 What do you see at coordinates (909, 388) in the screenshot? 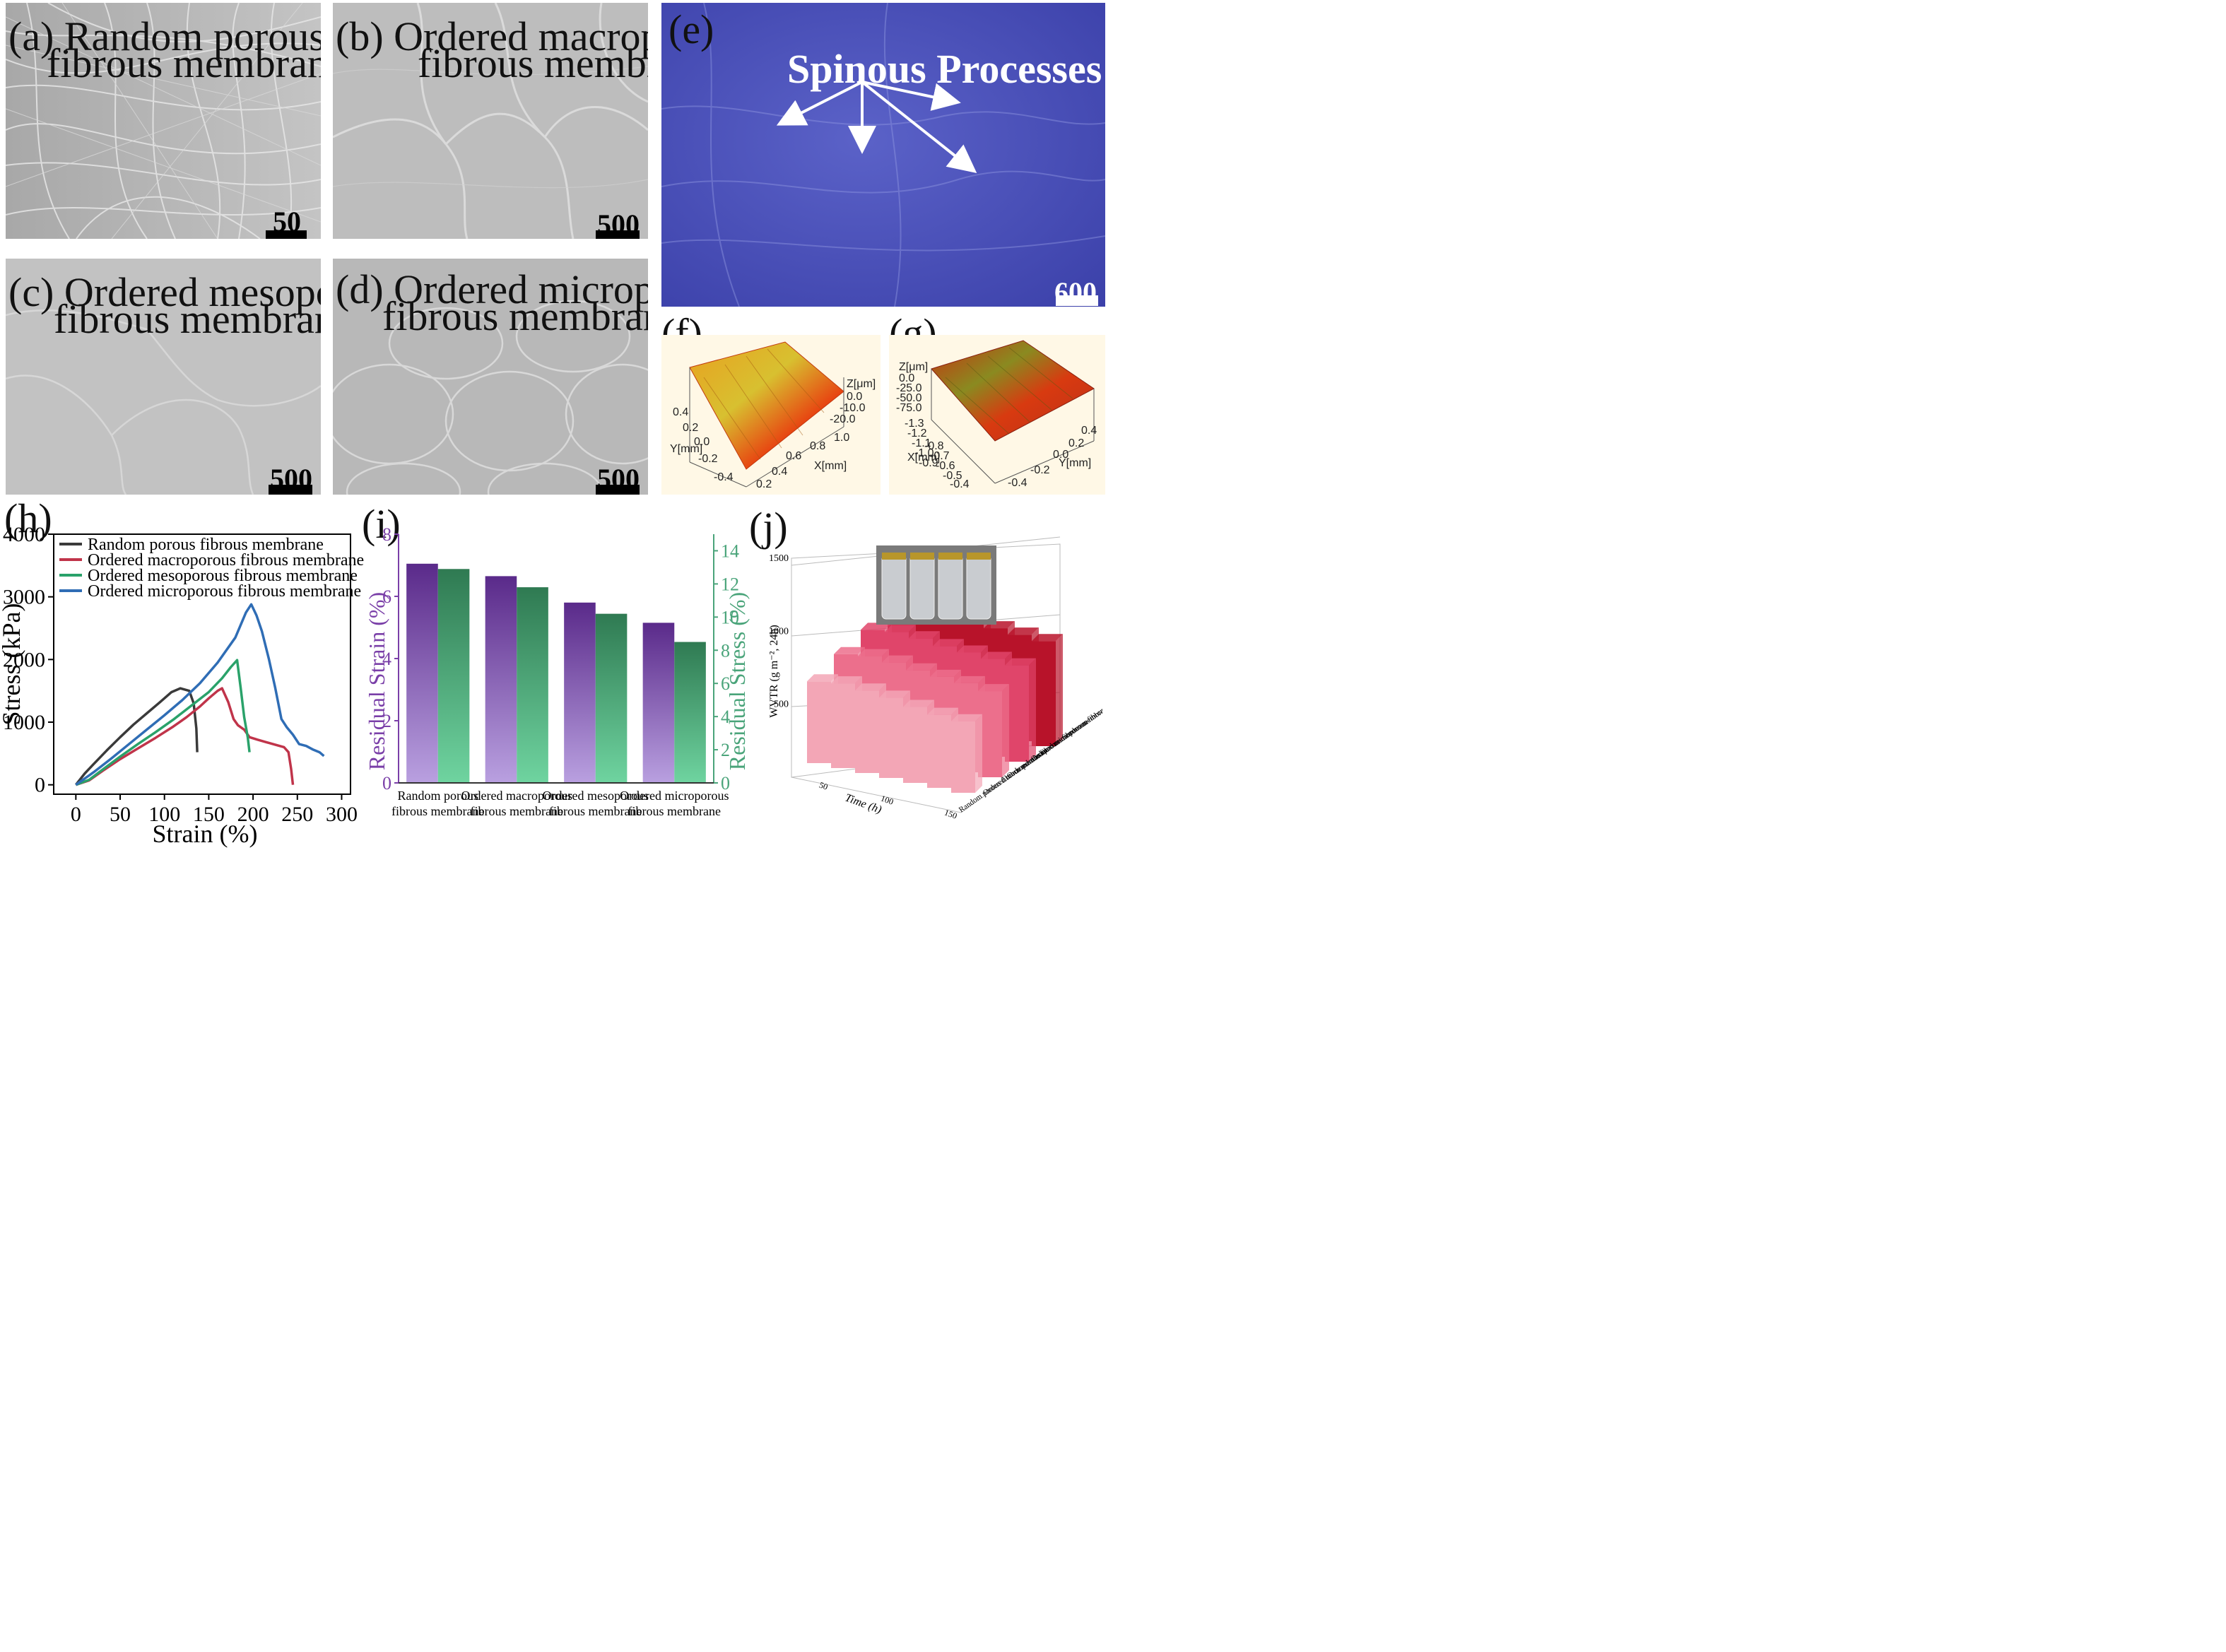
I see `g-z-tick-1: -25.0` at bounding box center [909, 388].